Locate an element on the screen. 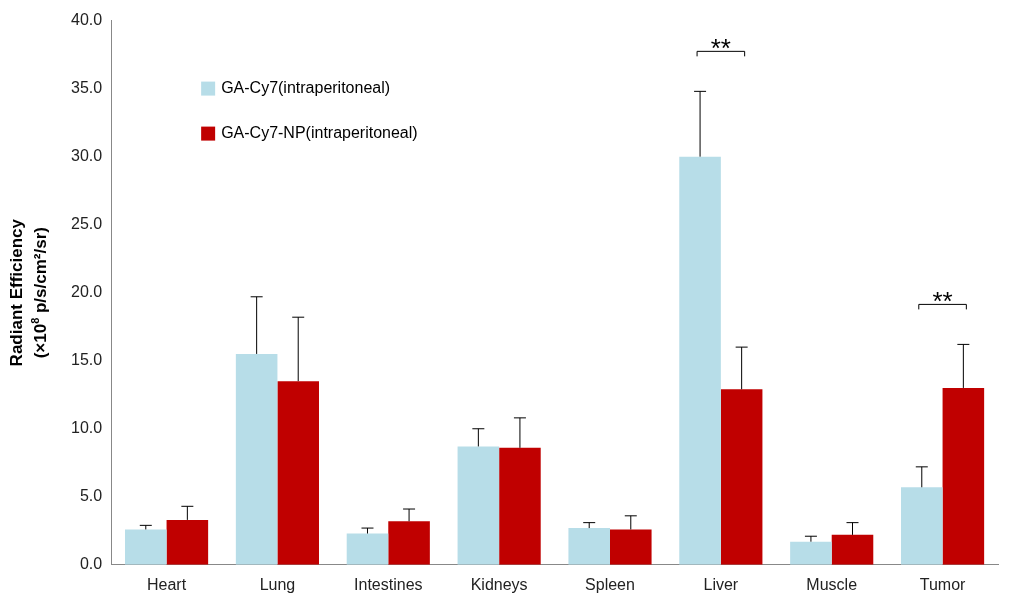 The height and width of the screenshot is (607, 1020). x-tick-label: Muscle is located at coordinates (832, 584).